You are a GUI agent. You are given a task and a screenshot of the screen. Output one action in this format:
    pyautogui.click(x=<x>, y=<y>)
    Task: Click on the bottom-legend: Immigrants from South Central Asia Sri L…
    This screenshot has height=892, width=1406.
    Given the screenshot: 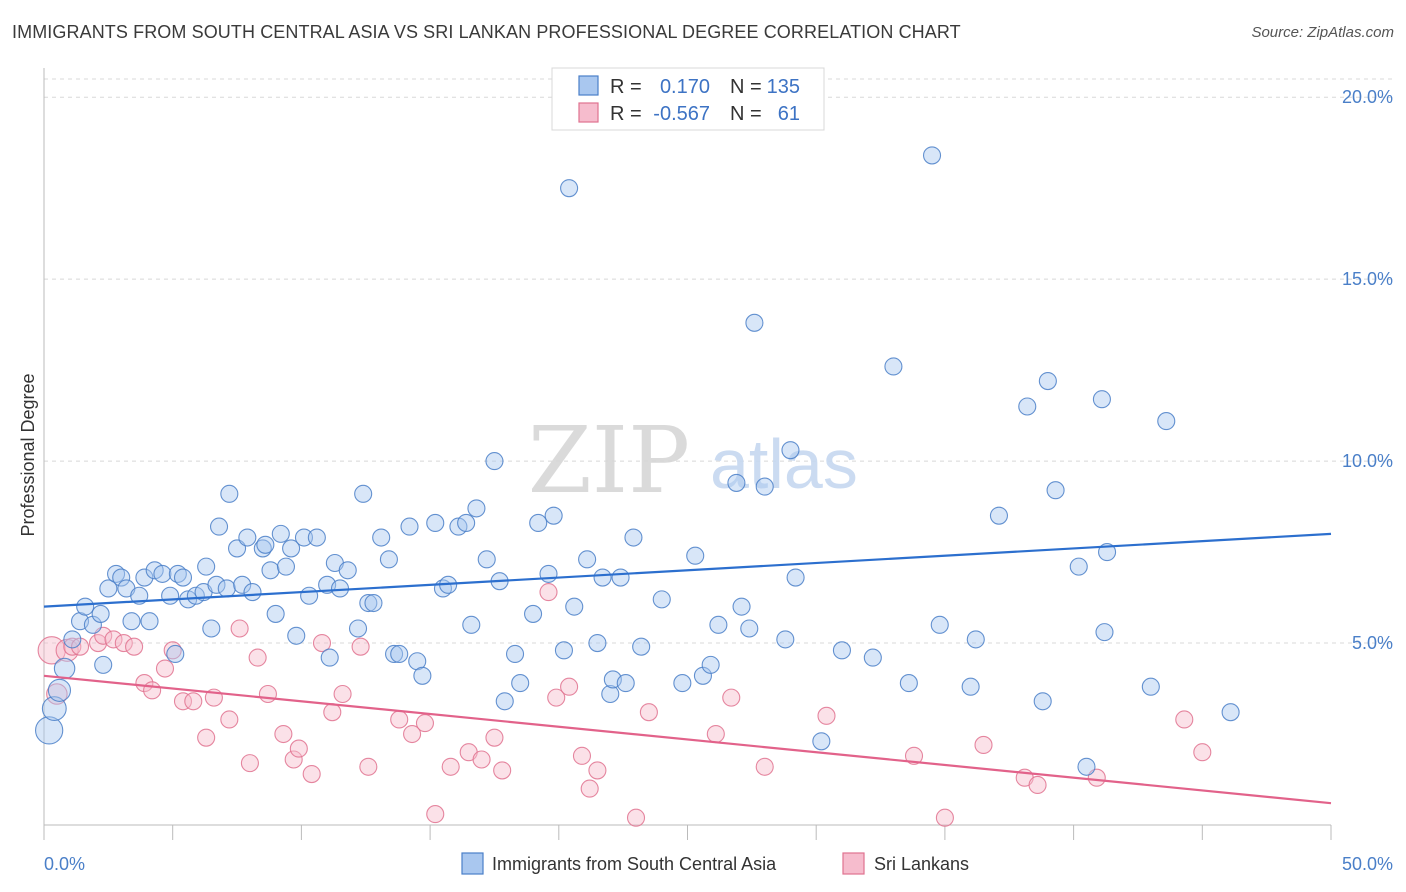 What is the action you would take?
    pyautogui.click(x=715, y=863)
    